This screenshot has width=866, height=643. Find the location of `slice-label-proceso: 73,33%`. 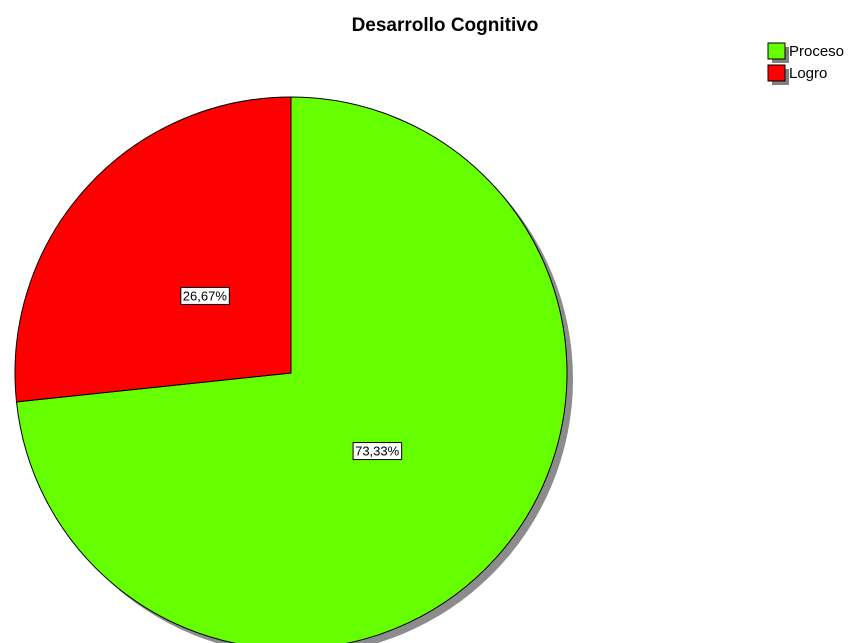

slice-label-proceso: 73,33% is located at coordinates (377, 451).